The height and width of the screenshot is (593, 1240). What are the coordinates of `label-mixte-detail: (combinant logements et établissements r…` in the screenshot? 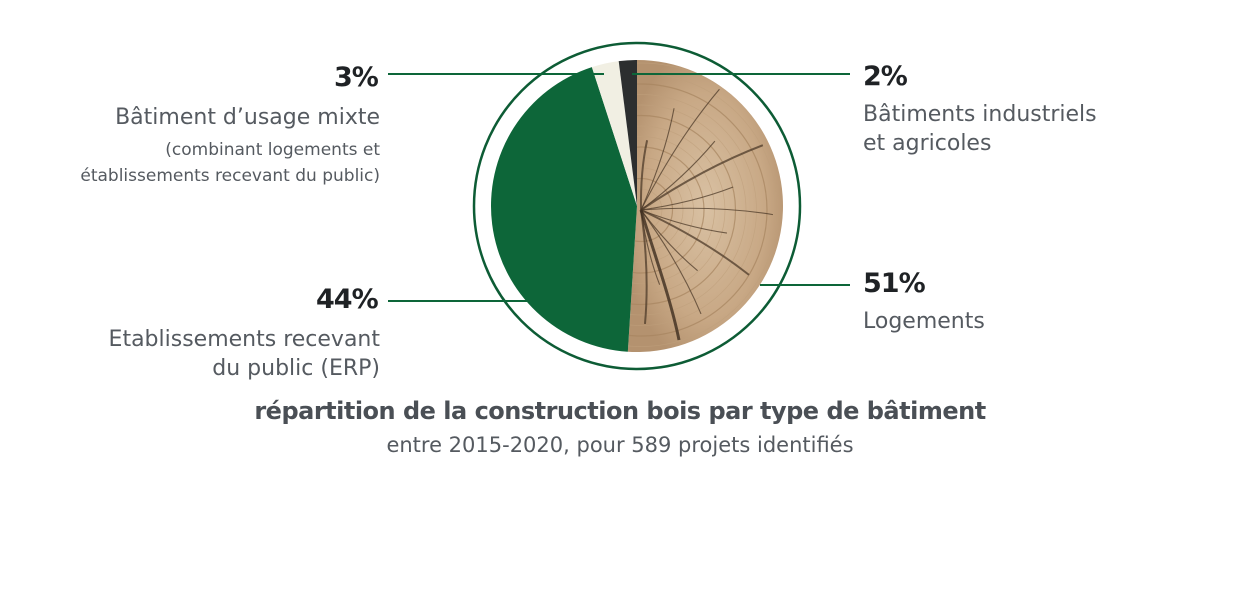 It's located at (190, 163).